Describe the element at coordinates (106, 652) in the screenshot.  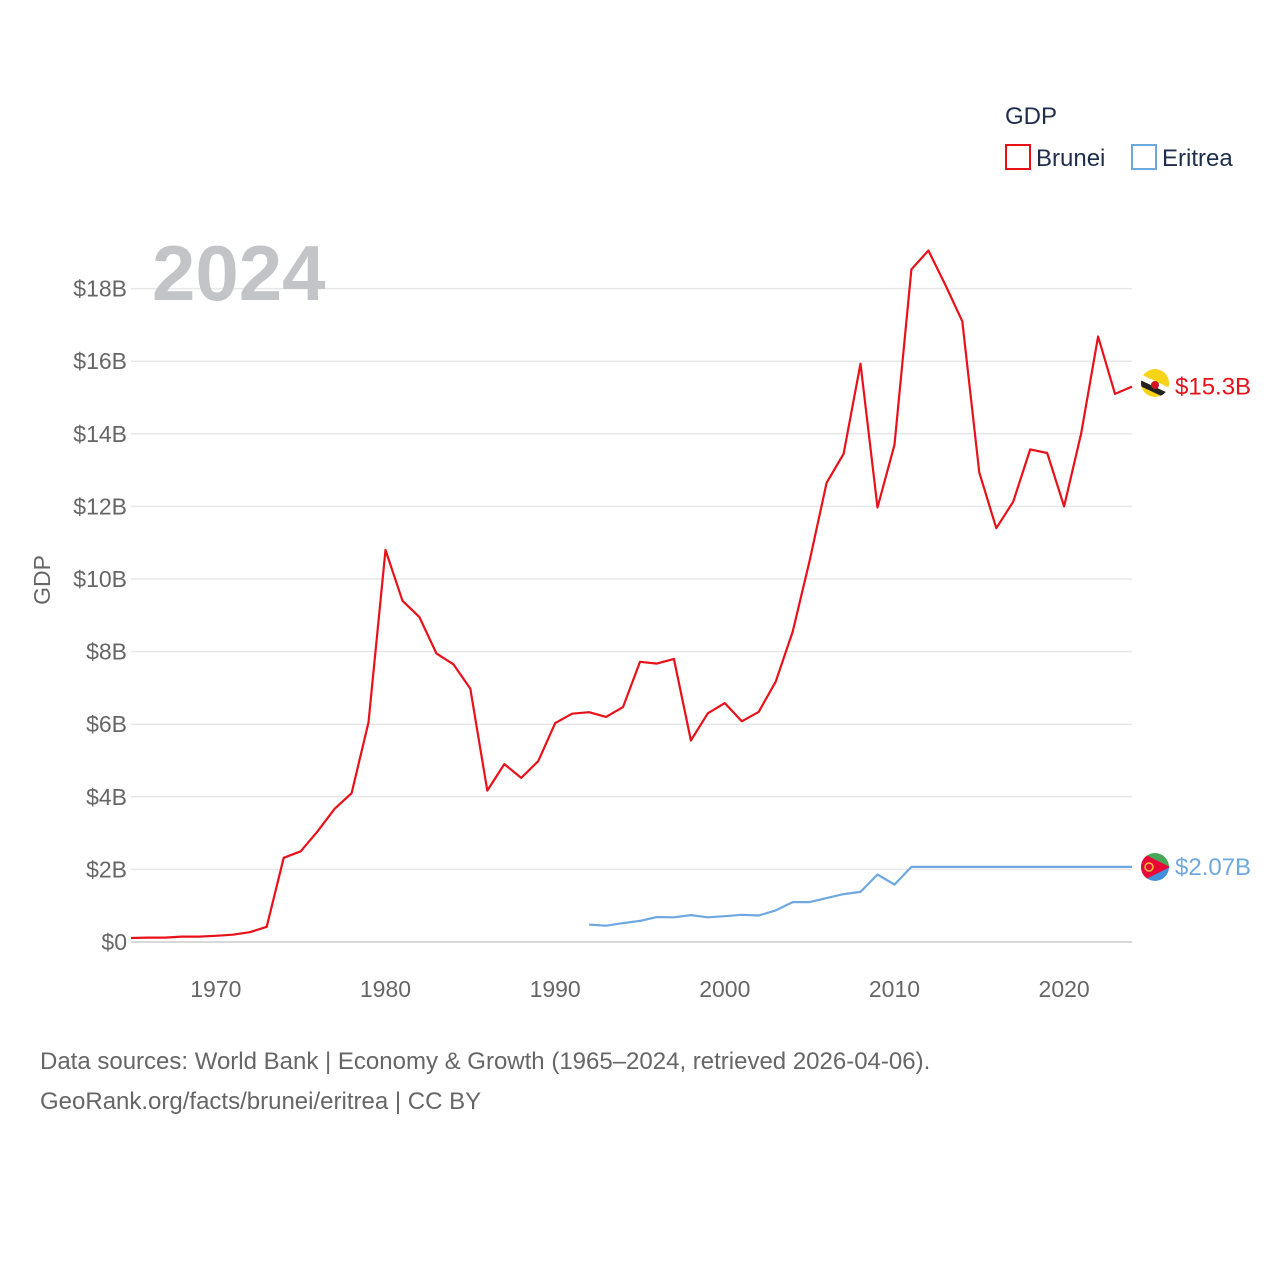
I see `y-tick-label: $8B` at that location.